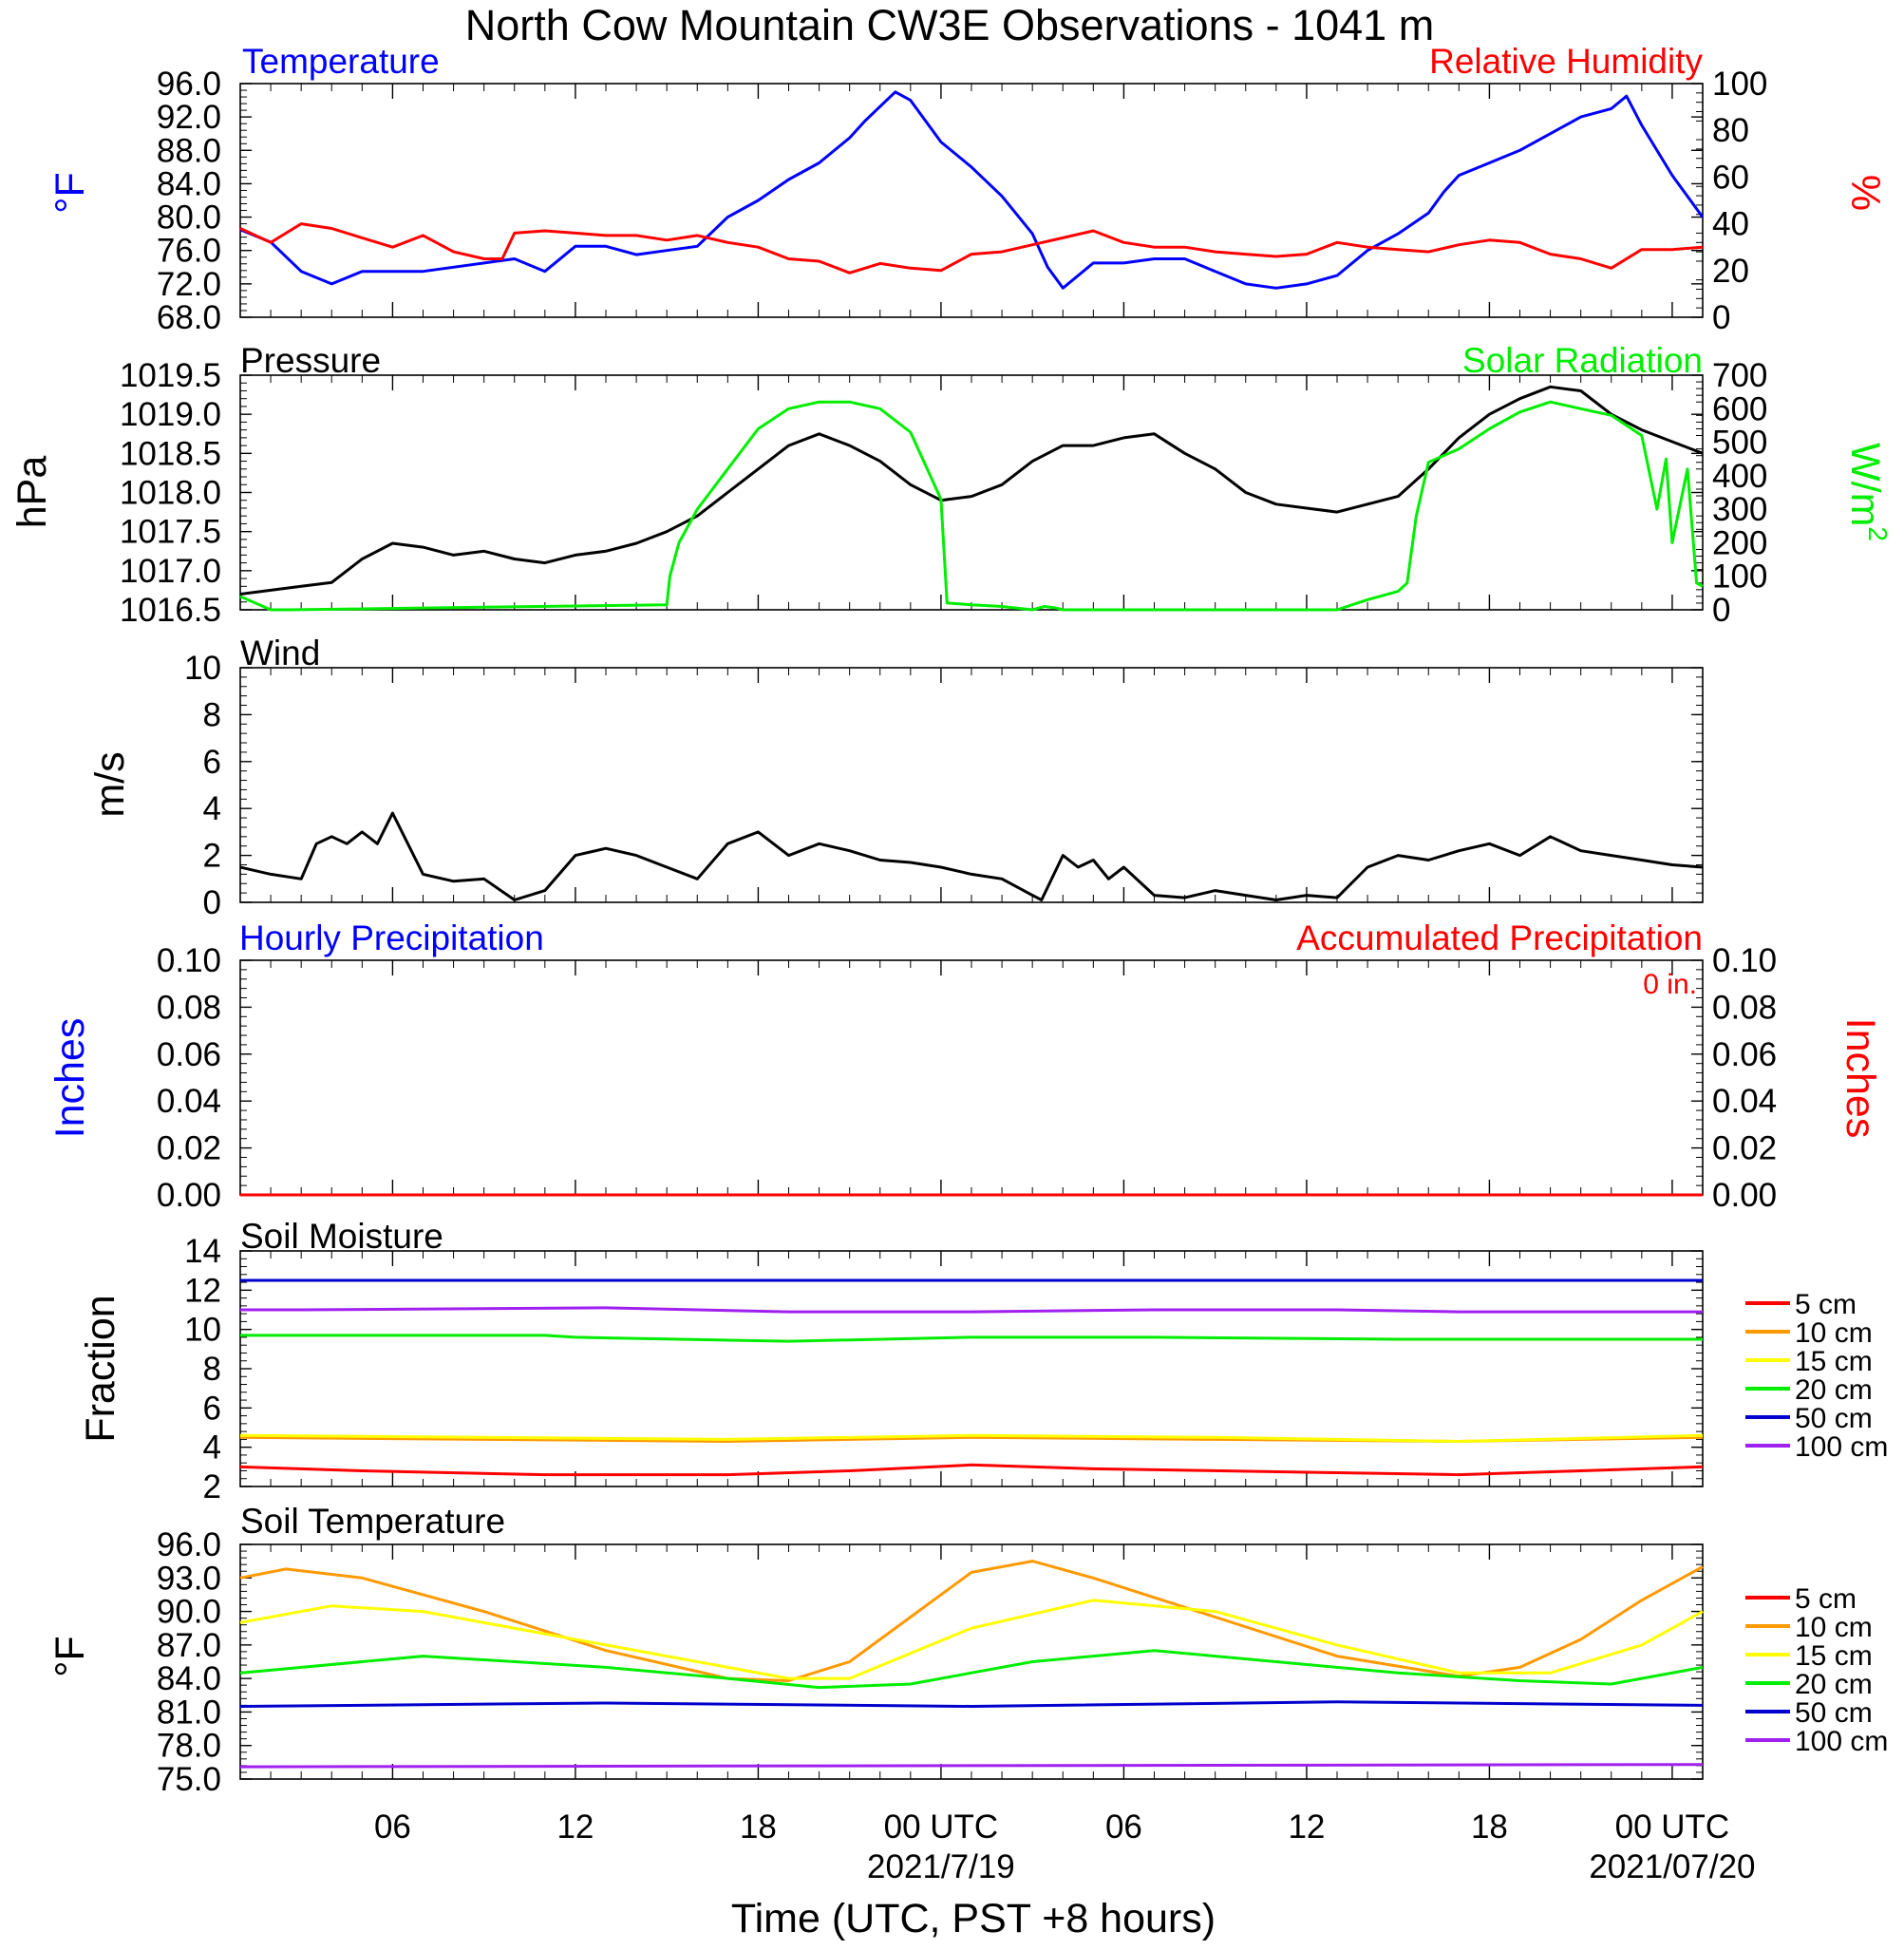  Describe the element at coordinates (189, 284) in the screenshot. I see `y-tick-label: 72.0` at that location.